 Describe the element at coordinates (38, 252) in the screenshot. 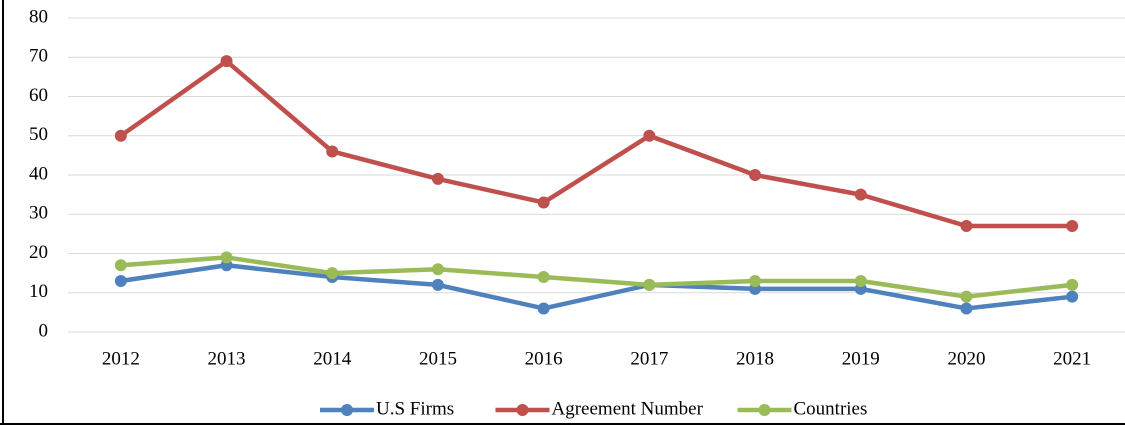

I see `y-tick-label: 20` at that location.